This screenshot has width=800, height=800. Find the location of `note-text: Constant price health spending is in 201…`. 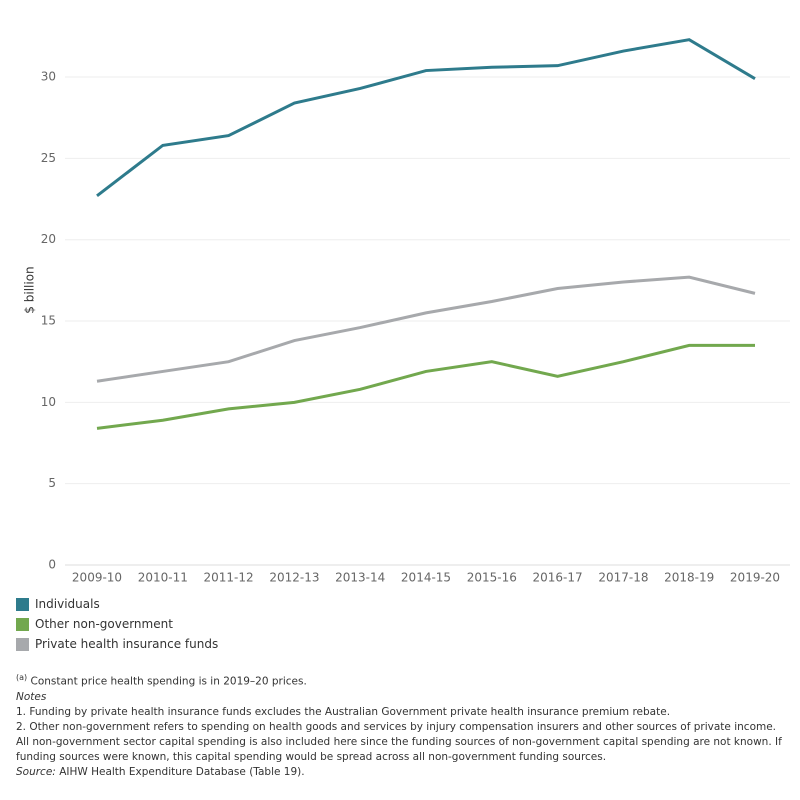

note-text: Constant price health spending is in 201… is located at coordinates (168, 681).